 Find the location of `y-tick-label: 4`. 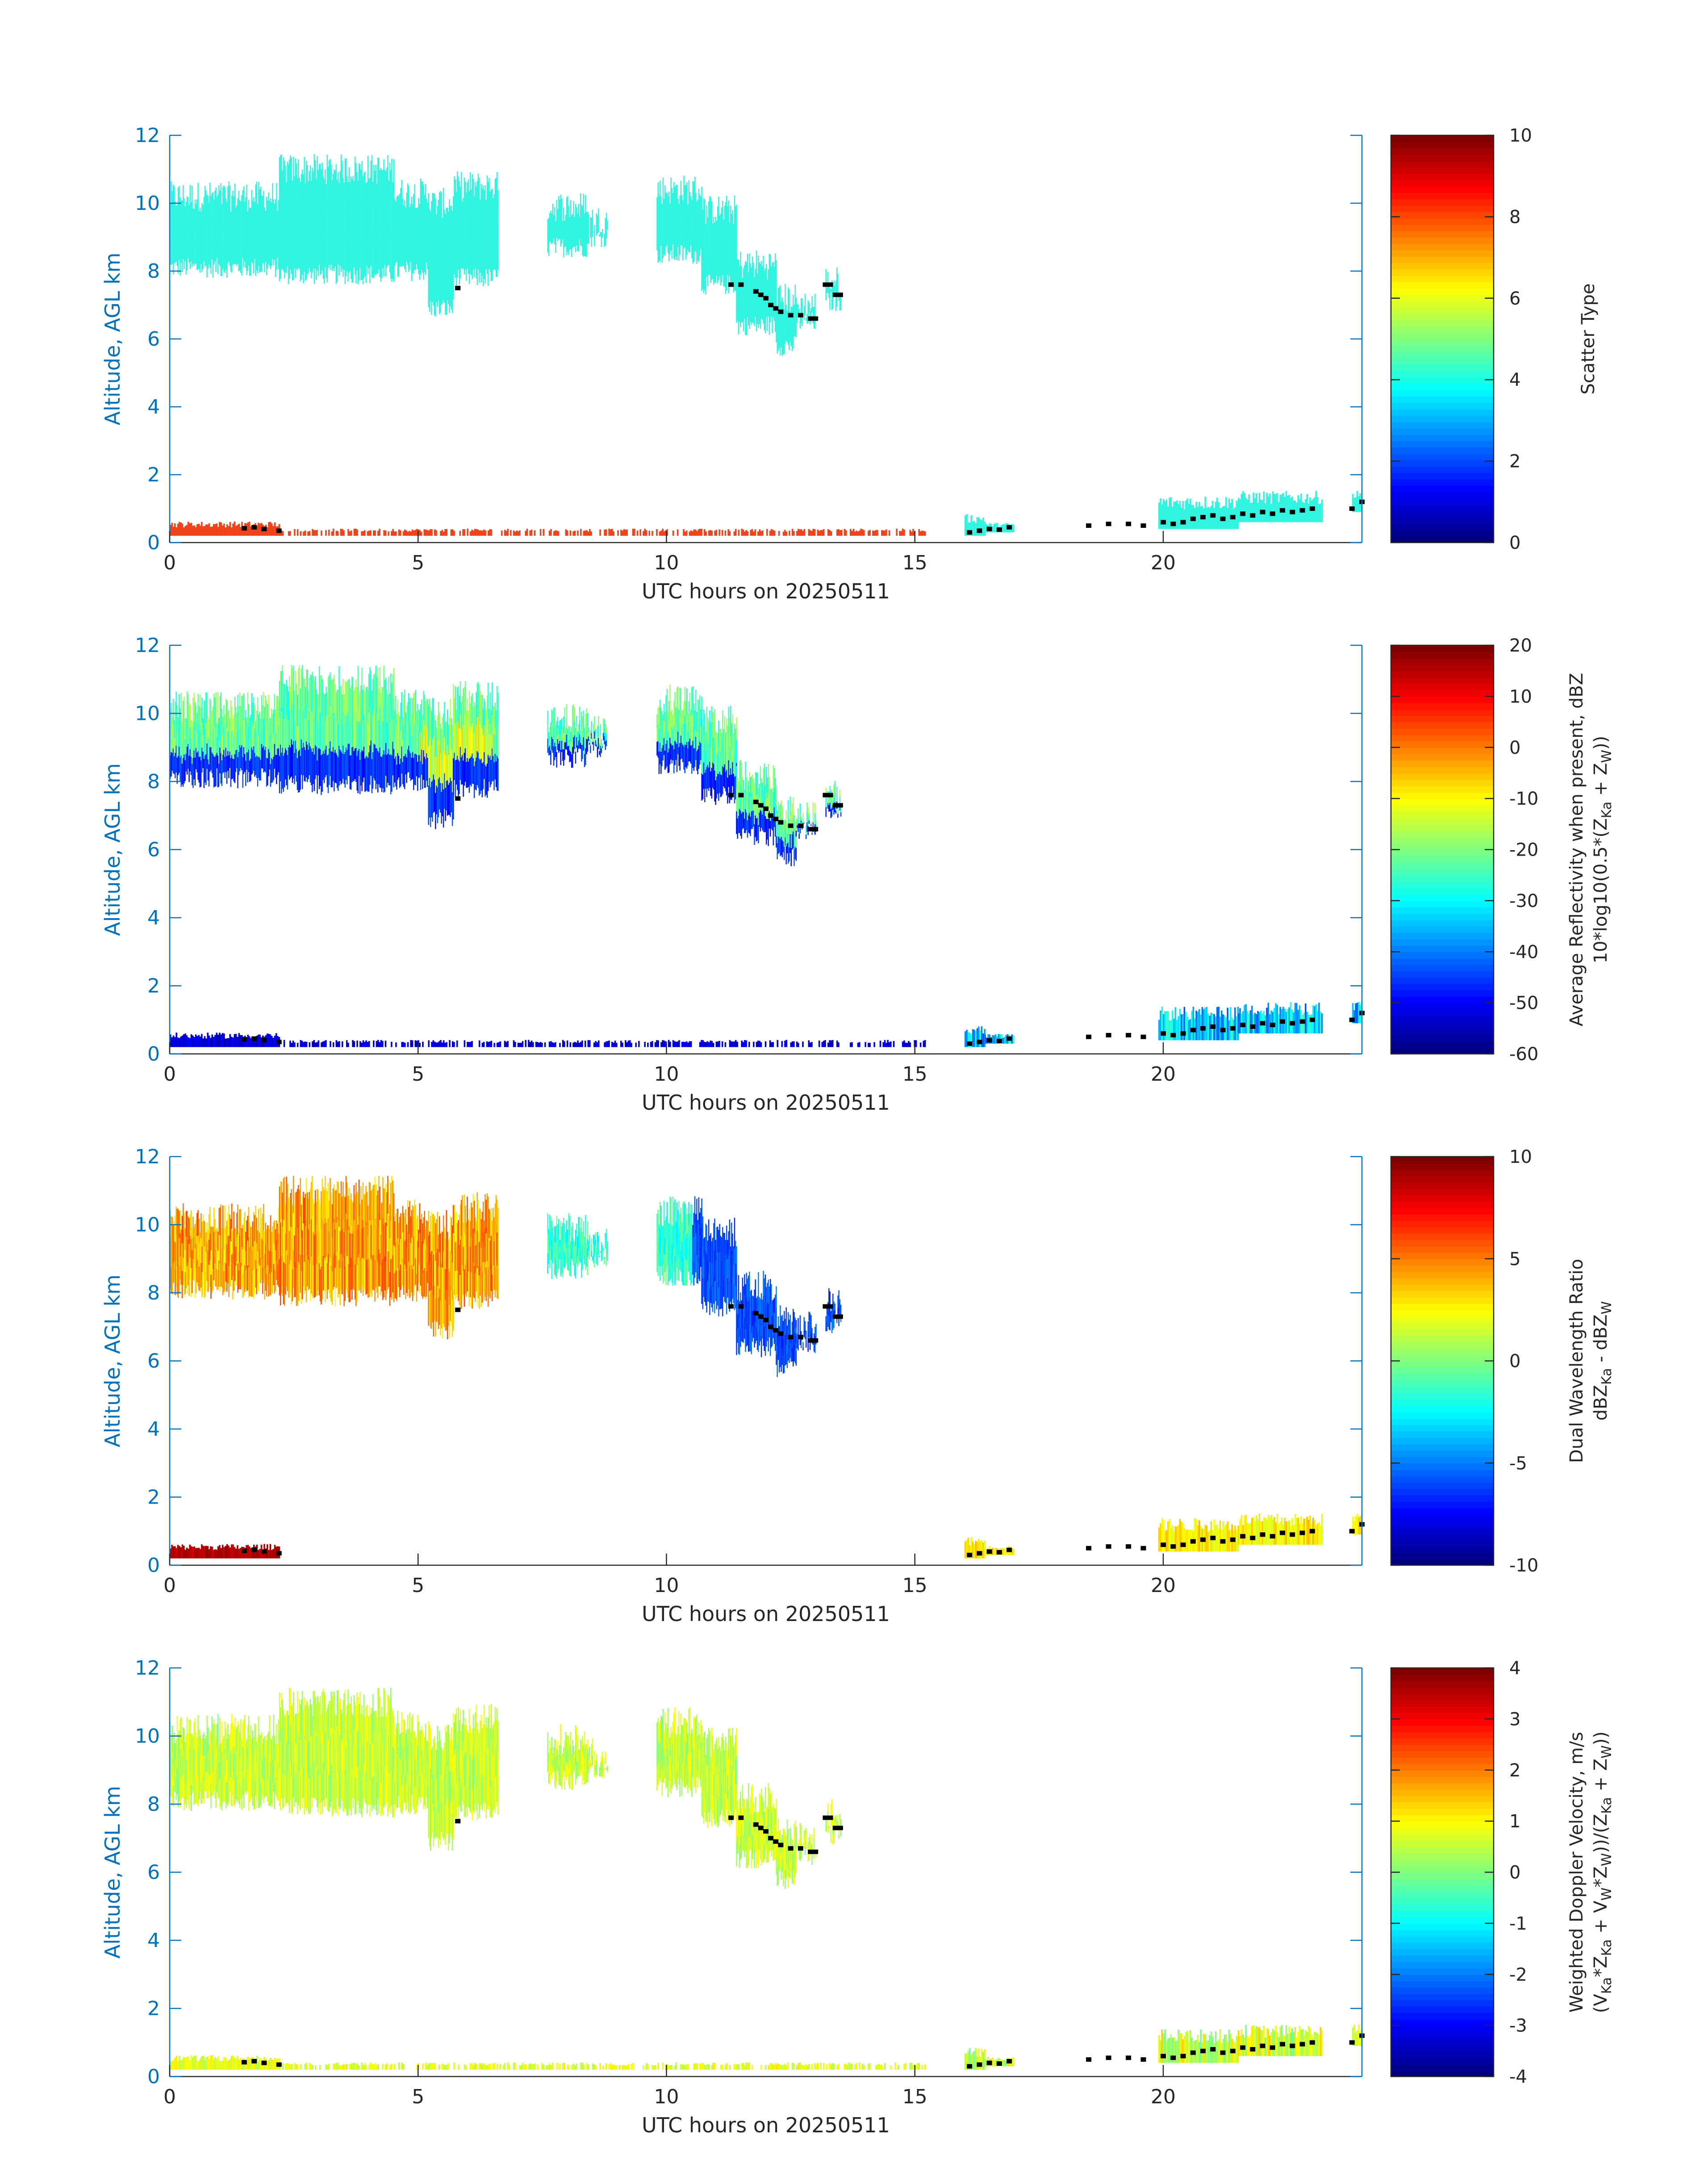

y-tick-label: 4 is located at coordinates (153, 918).